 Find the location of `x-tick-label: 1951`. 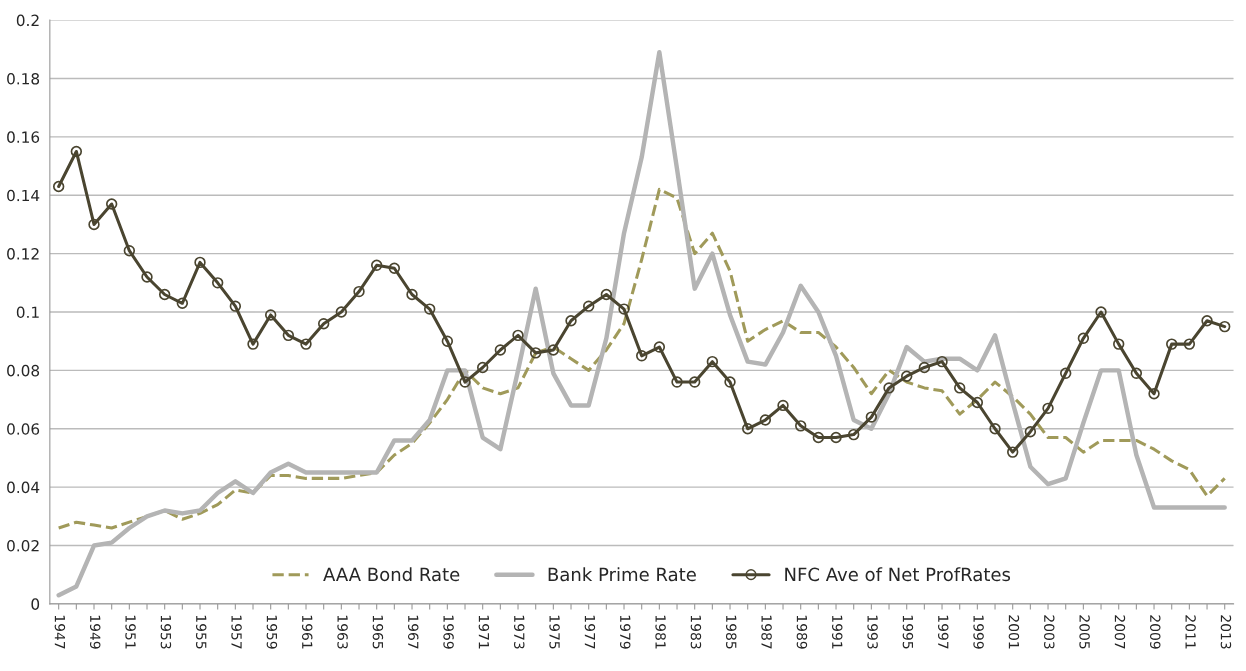

x-tick-label: 1951 is located at coordinates (130, 632).